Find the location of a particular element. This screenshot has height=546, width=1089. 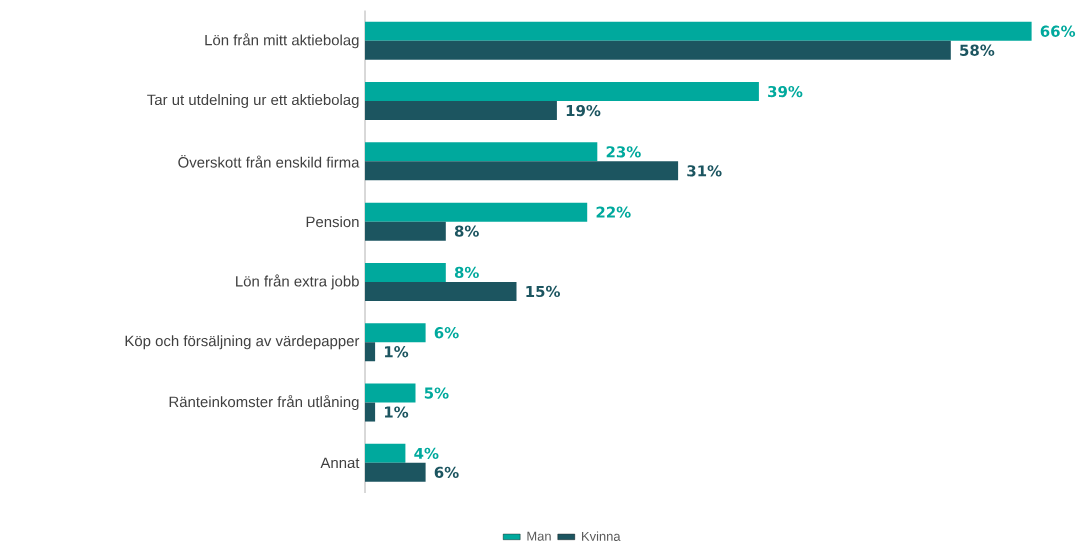

data-label: 22% is located at coordinates (613, 212).